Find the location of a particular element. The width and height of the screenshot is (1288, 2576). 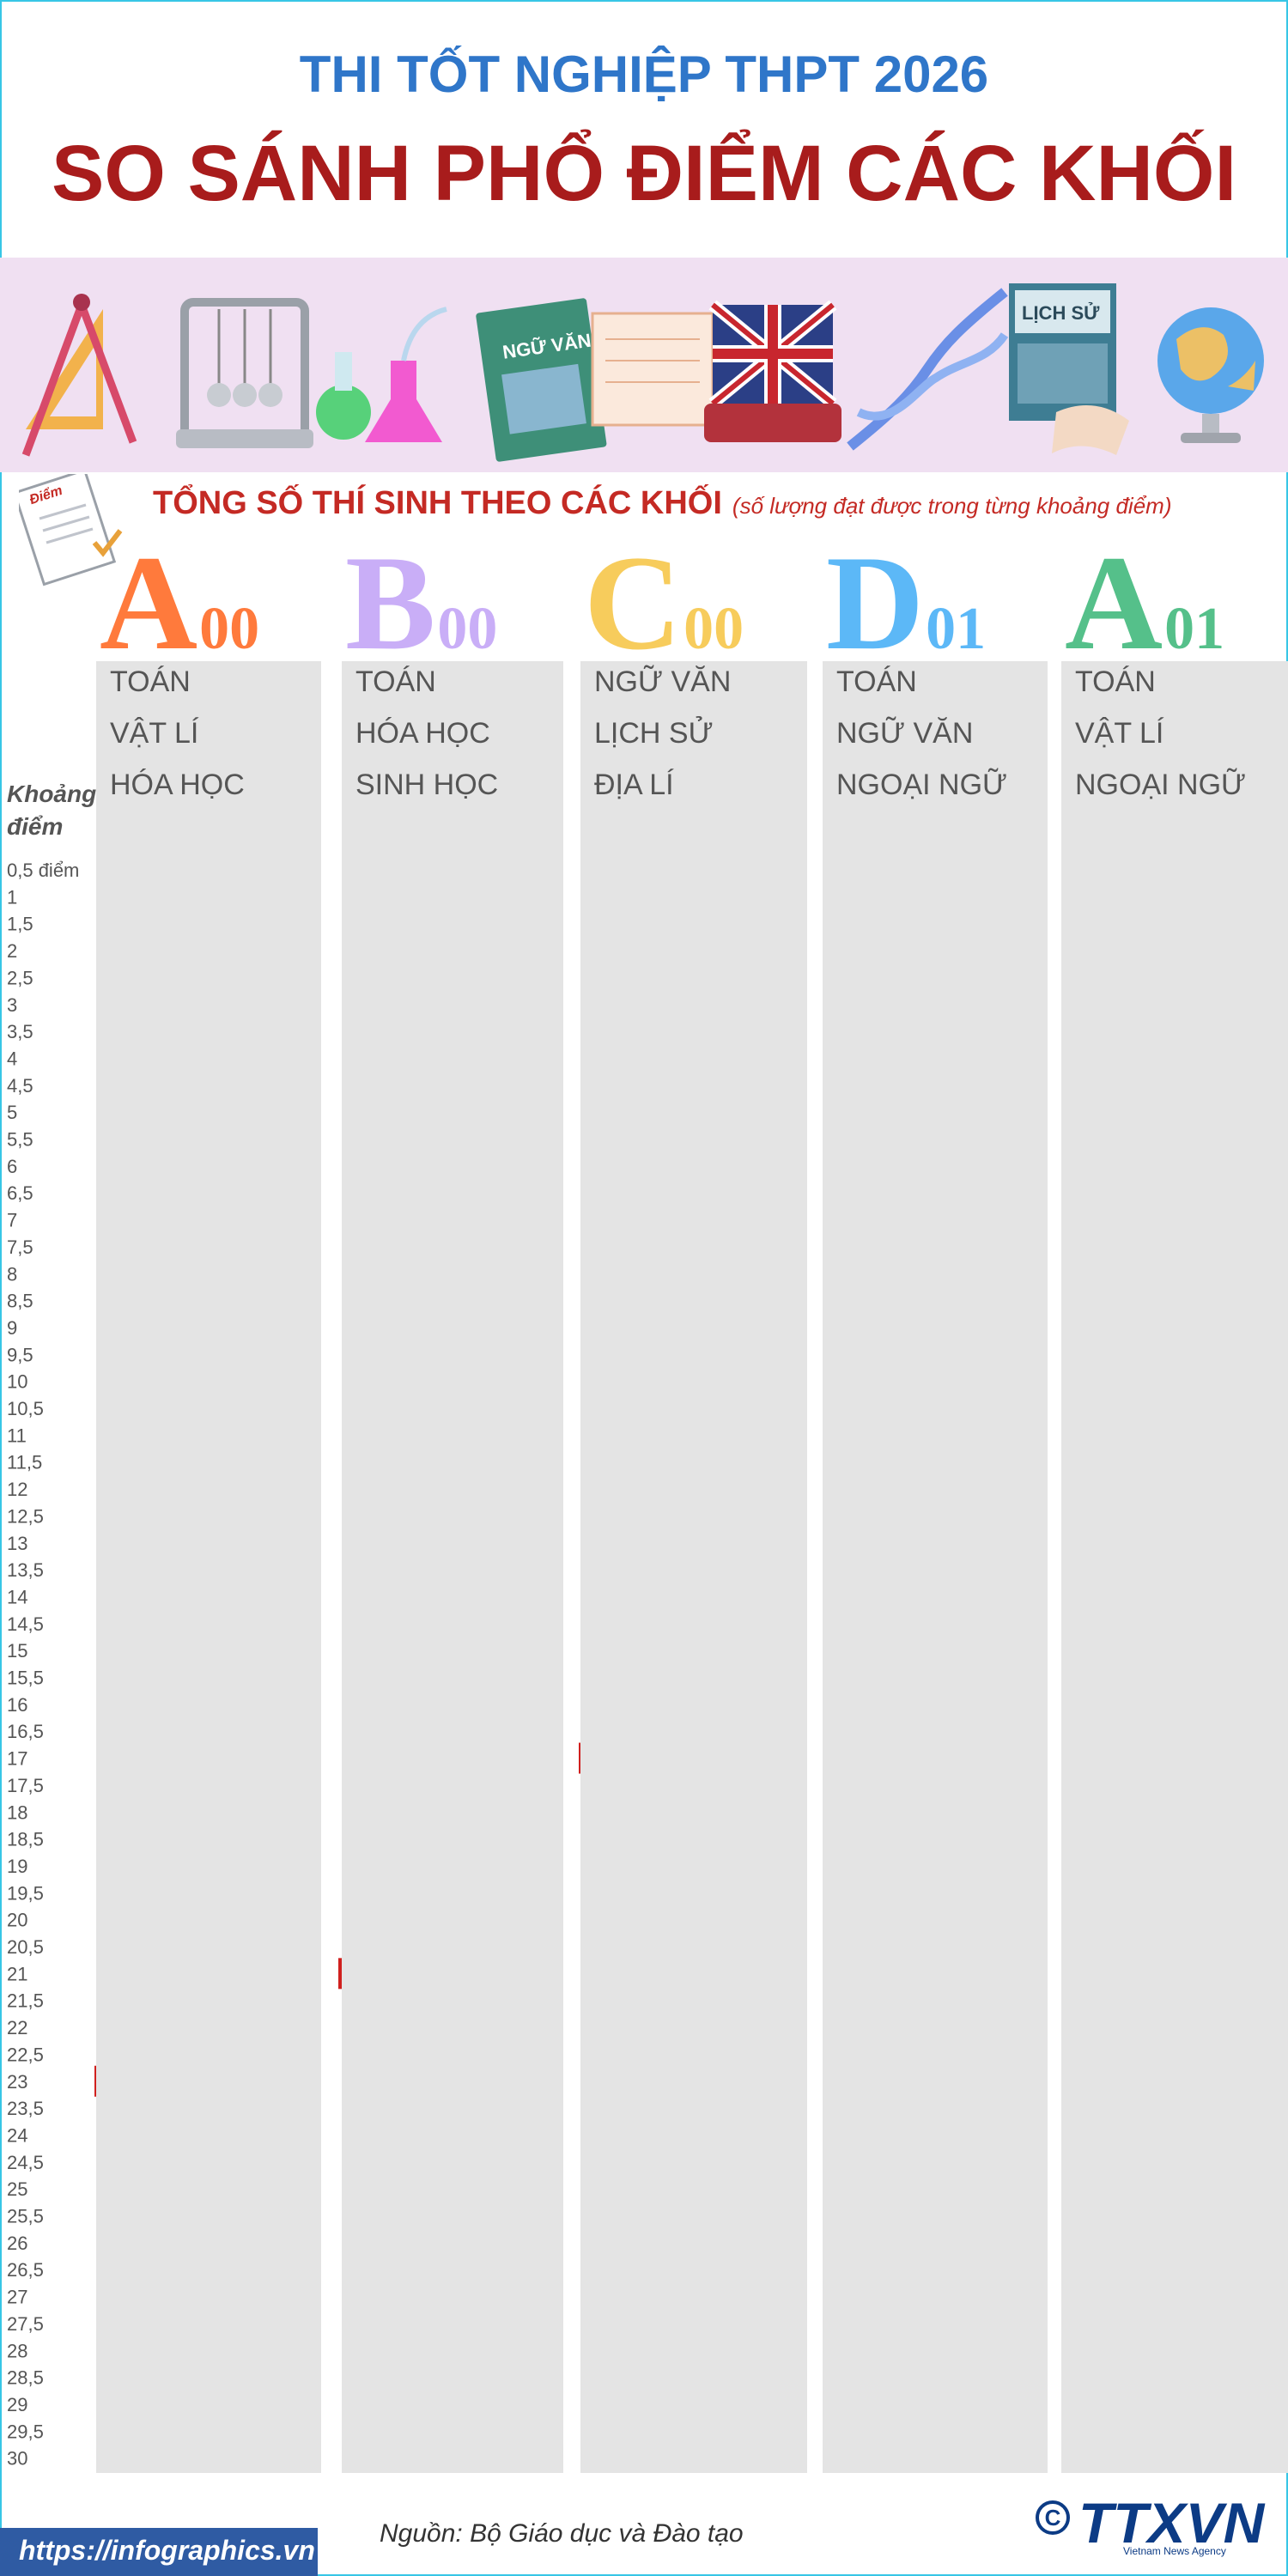

score-range-label: 4 is located at coordinates (12, 1058).